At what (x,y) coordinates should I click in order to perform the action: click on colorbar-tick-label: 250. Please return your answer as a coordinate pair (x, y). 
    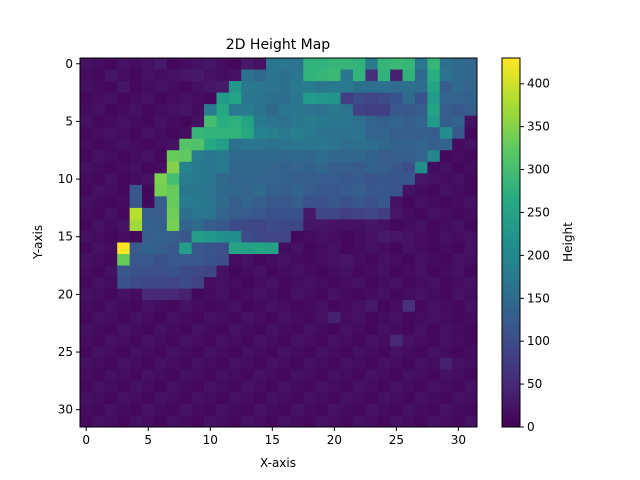
    Looking at the image, I should click on (538, 212).